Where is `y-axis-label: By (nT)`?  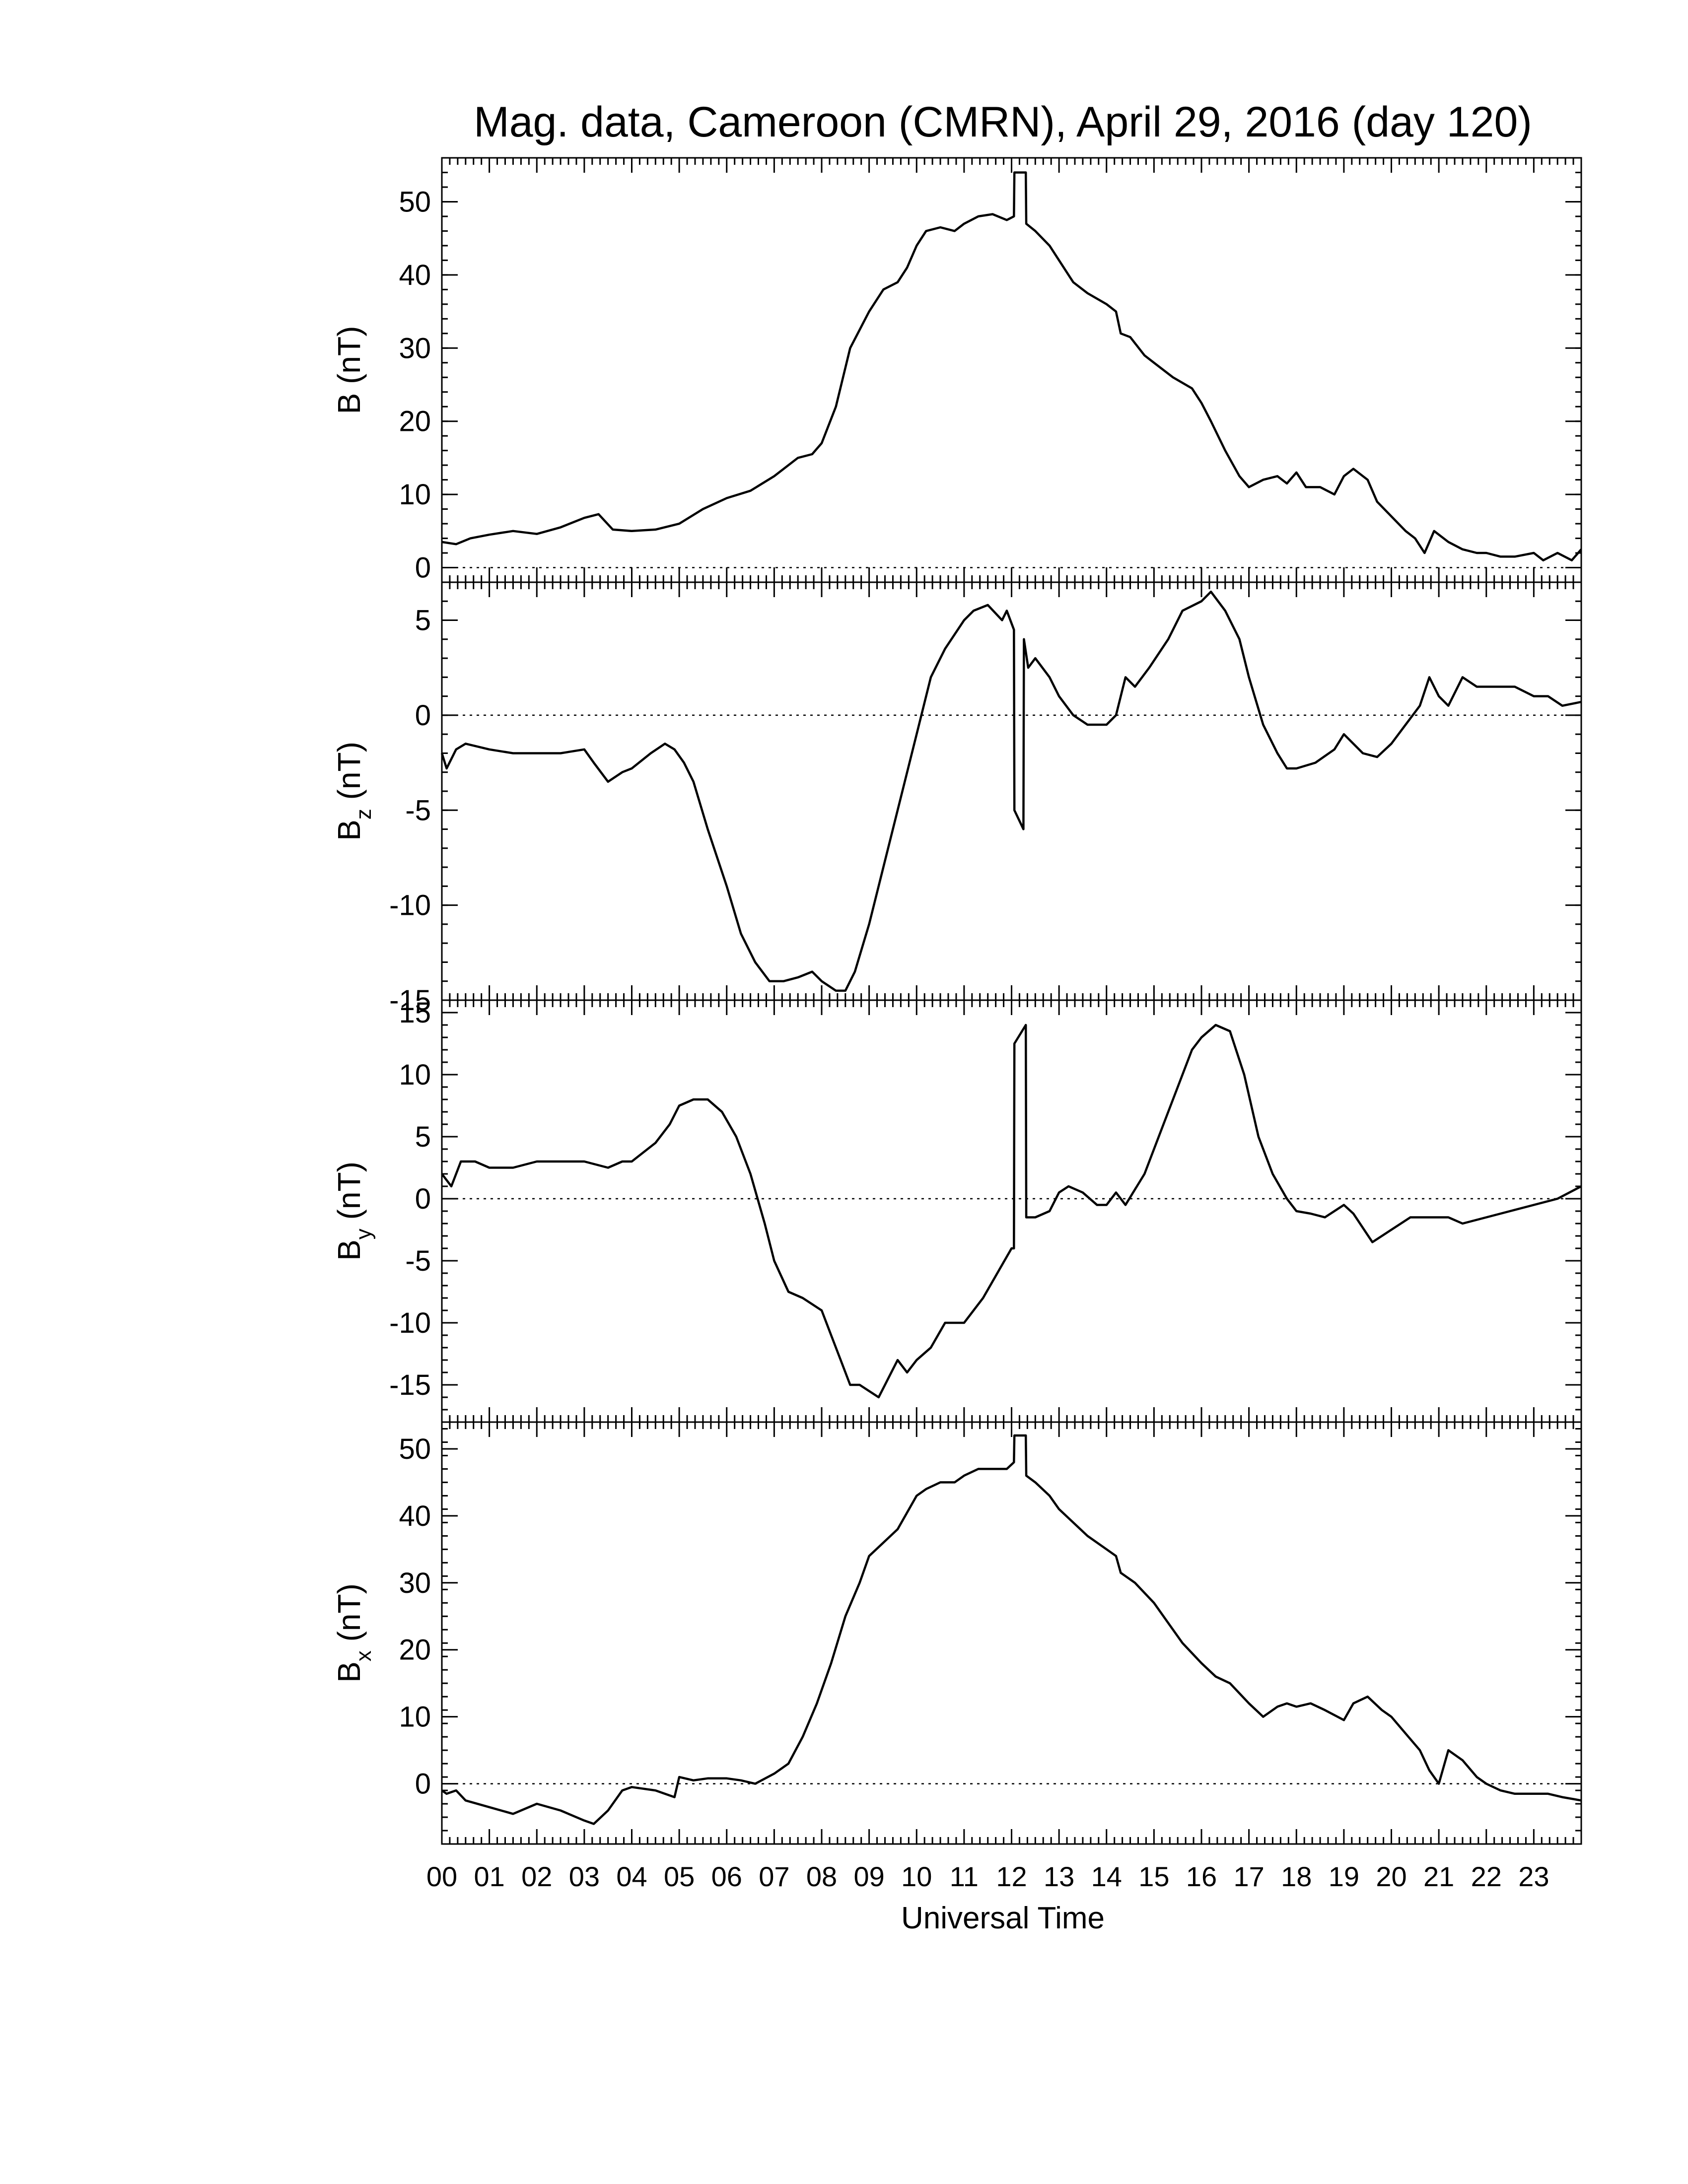 y-axis-label: By (nT) is located at coordinates (353, 1211).